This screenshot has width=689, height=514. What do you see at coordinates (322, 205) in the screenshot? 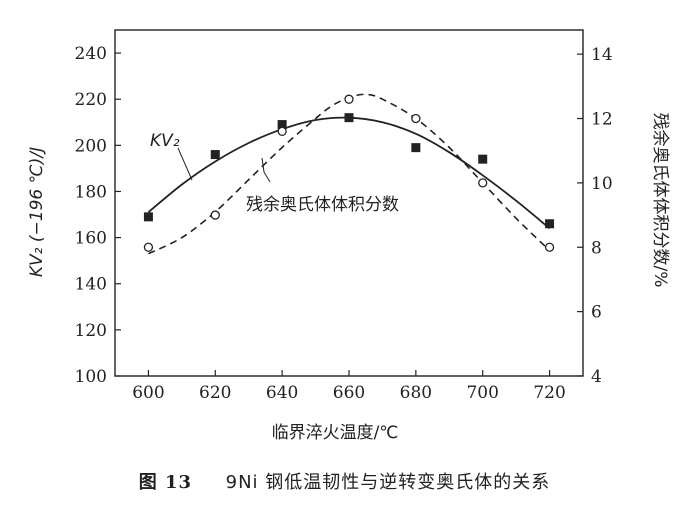
I see `ra-annotation: 残余奥氏体体积分数` at bounding box center [322, 205].